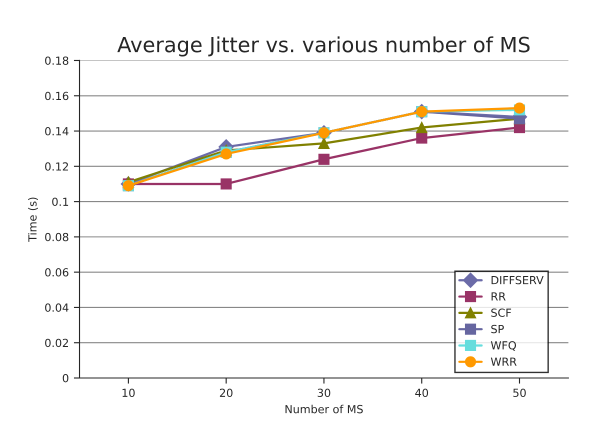 This screenshot has width=589, height=432. Describe the element at coordinates (56, 131) in the screenshot. I see `y-tick-label: 0.14` at that location.